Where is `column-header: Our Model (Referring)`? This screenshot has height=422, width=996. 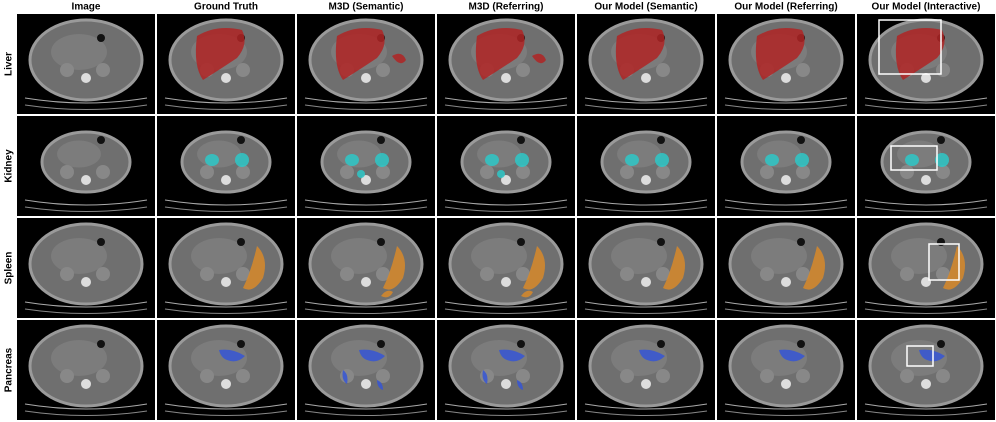
column-header: Our Model (Referring) is located at coordinates (785, 7).